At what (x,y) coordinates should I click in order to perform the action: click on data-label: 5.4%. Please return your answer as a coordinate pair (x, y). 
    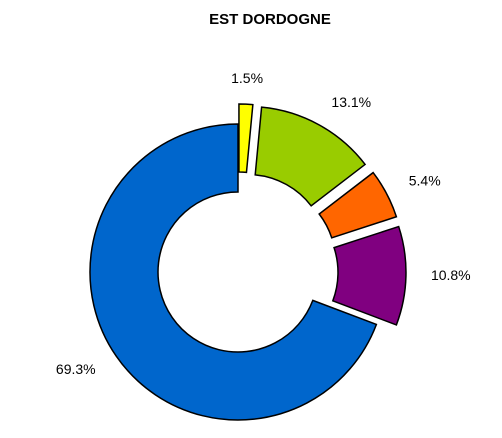
    Looking at the image, I should click on (425, 181).